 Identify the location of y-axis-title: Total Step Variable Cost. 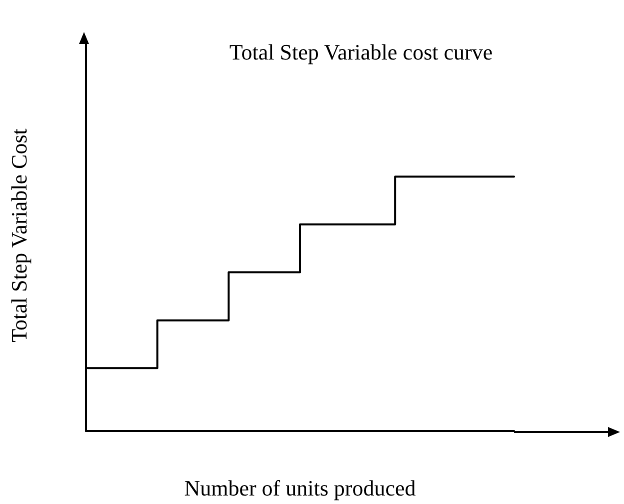
(19, 235).